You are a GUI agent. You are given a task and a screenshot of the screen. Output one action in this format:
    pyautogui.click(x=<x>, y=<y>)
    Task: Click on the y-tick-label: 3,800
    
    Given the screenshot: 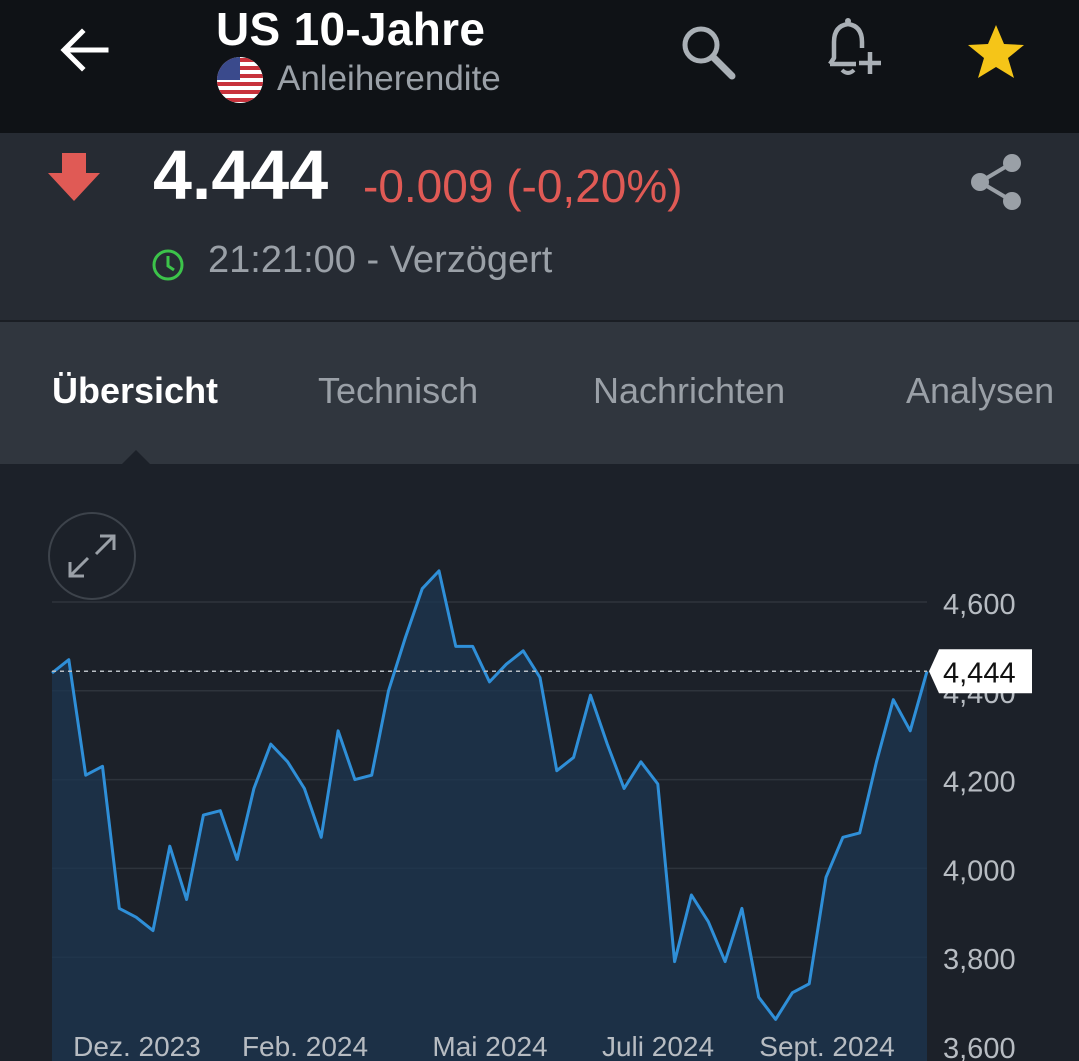 What is the action you would take?
    pyautogui.click(x=979, y=960)
    